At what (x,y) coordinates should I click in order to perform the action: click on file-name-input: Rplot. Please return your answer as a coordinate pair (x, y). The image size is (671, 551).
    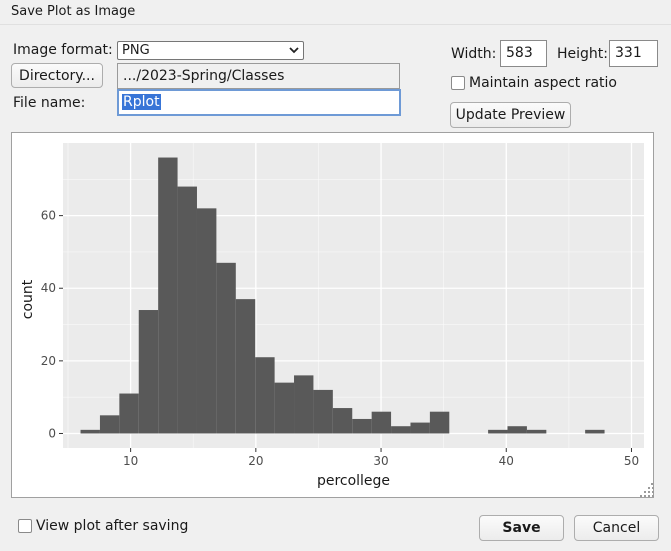
    Looking at the image, I should click on (259, 102).